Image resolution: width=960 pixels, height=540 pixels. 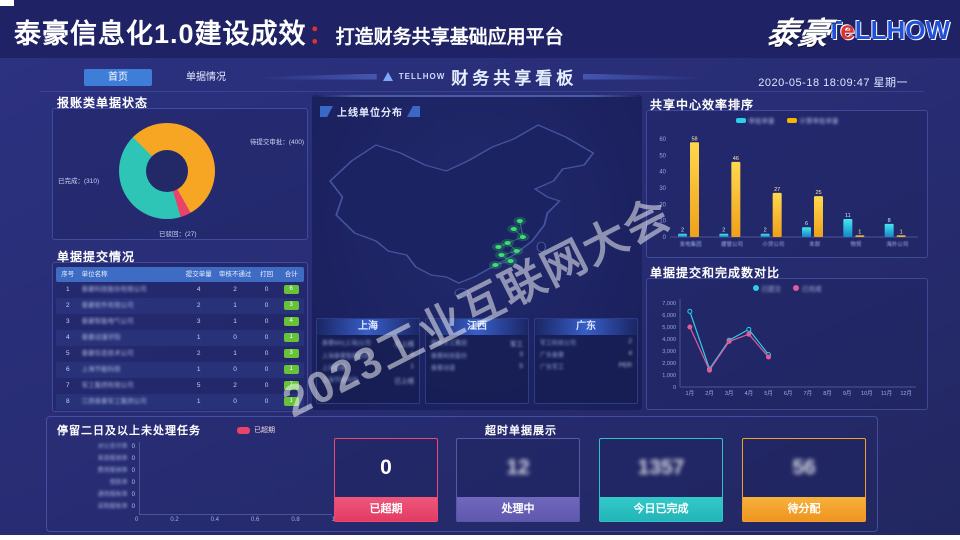 What do you see at coordinates (888, 30) in the screenshot?
I see `tellhow-logo-word: TeLLHOW` at bounding box center [888, 30].